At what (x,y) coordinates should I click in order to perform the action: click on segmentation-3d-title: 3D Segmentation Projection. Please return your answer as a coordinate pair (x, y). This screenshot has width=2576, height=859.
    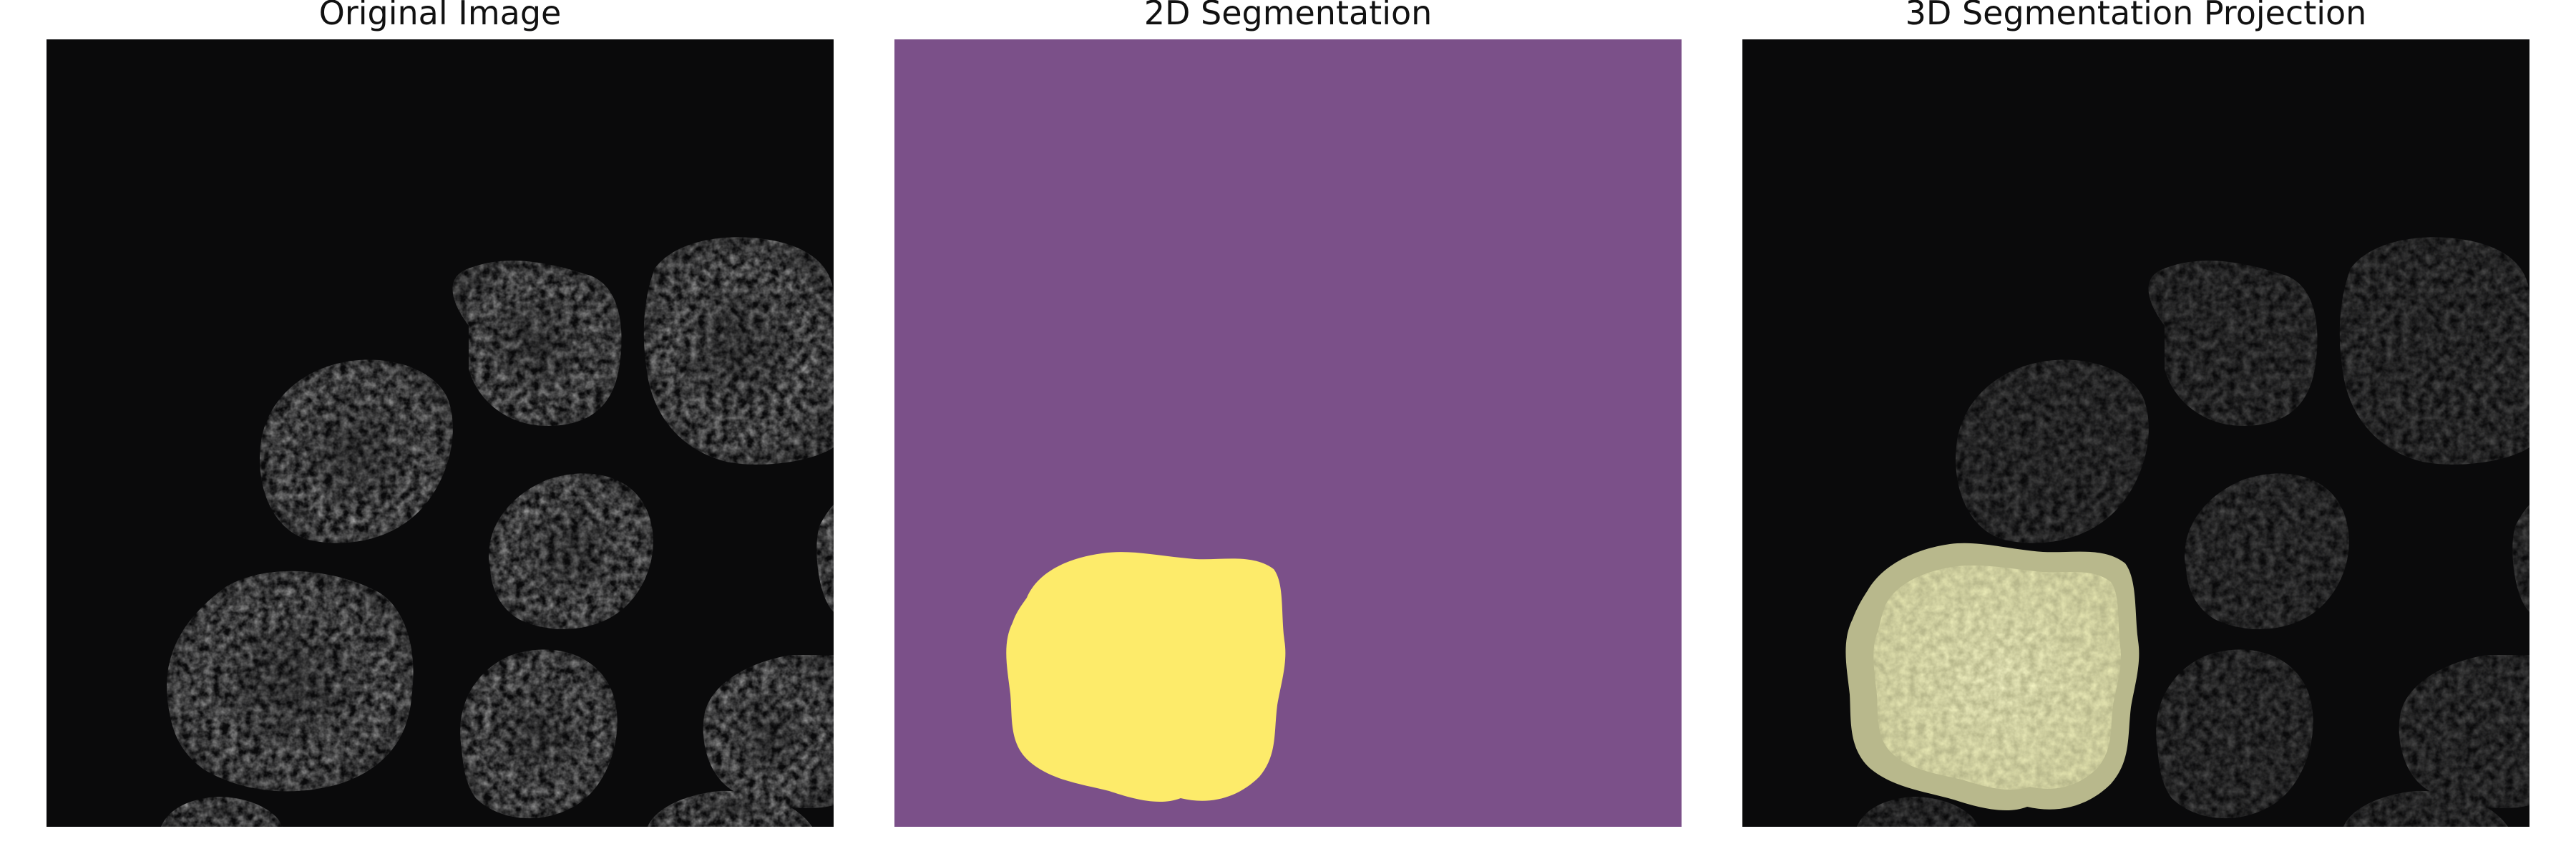
    Looking at the image, I should click on (2136, 16).